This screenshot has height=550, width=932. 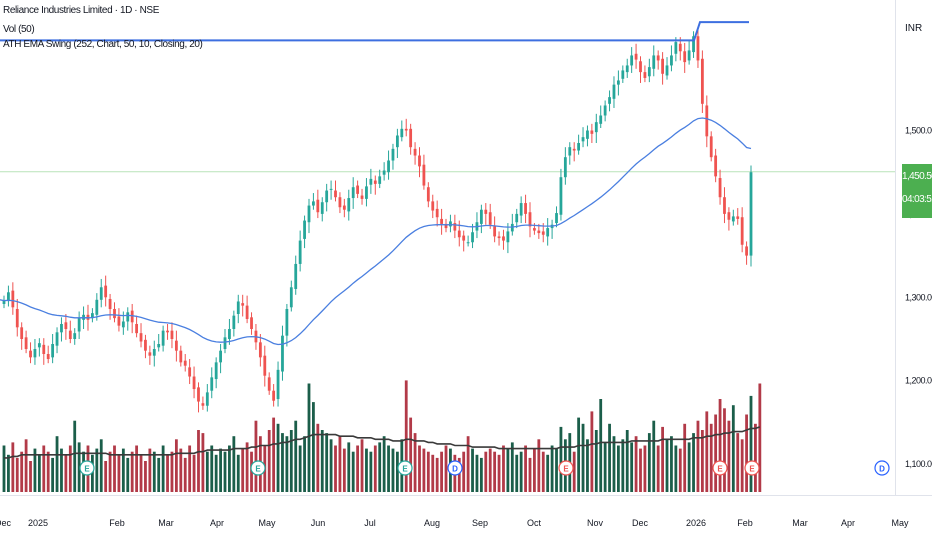 What do you see at coordinates (917, 191) in the screenshot?
I see `last-price-badge: 1,450.50 04:03:51` at bounding box center [917, 191].